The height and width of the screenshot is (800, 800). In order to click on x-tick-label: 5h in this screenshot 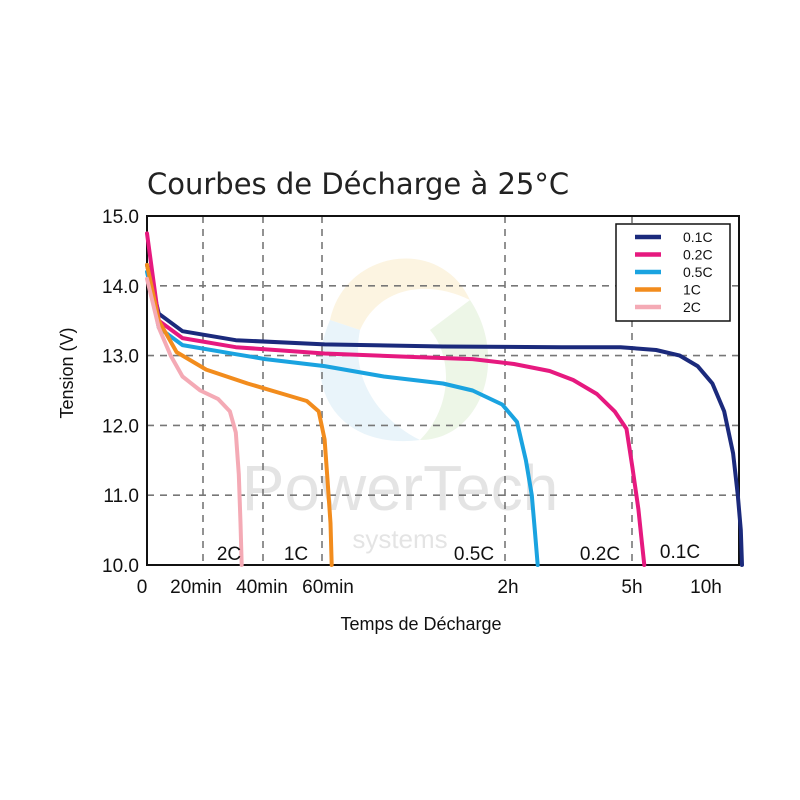, I will do `click(631, 587)`.